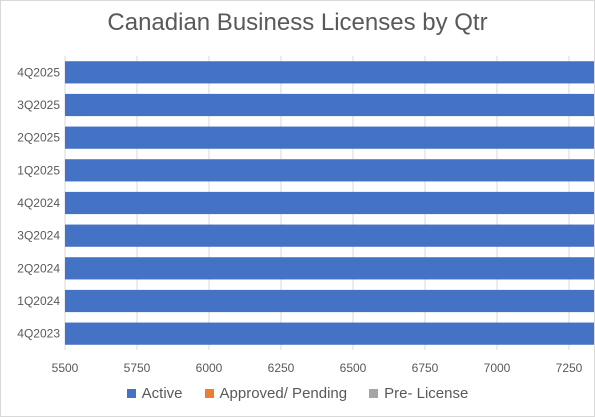 Image resolution: width=595 pixels, height=417 pixels. I want to click on chart-title: Canadian Business Licenses by Qtr, so click(297, 22).